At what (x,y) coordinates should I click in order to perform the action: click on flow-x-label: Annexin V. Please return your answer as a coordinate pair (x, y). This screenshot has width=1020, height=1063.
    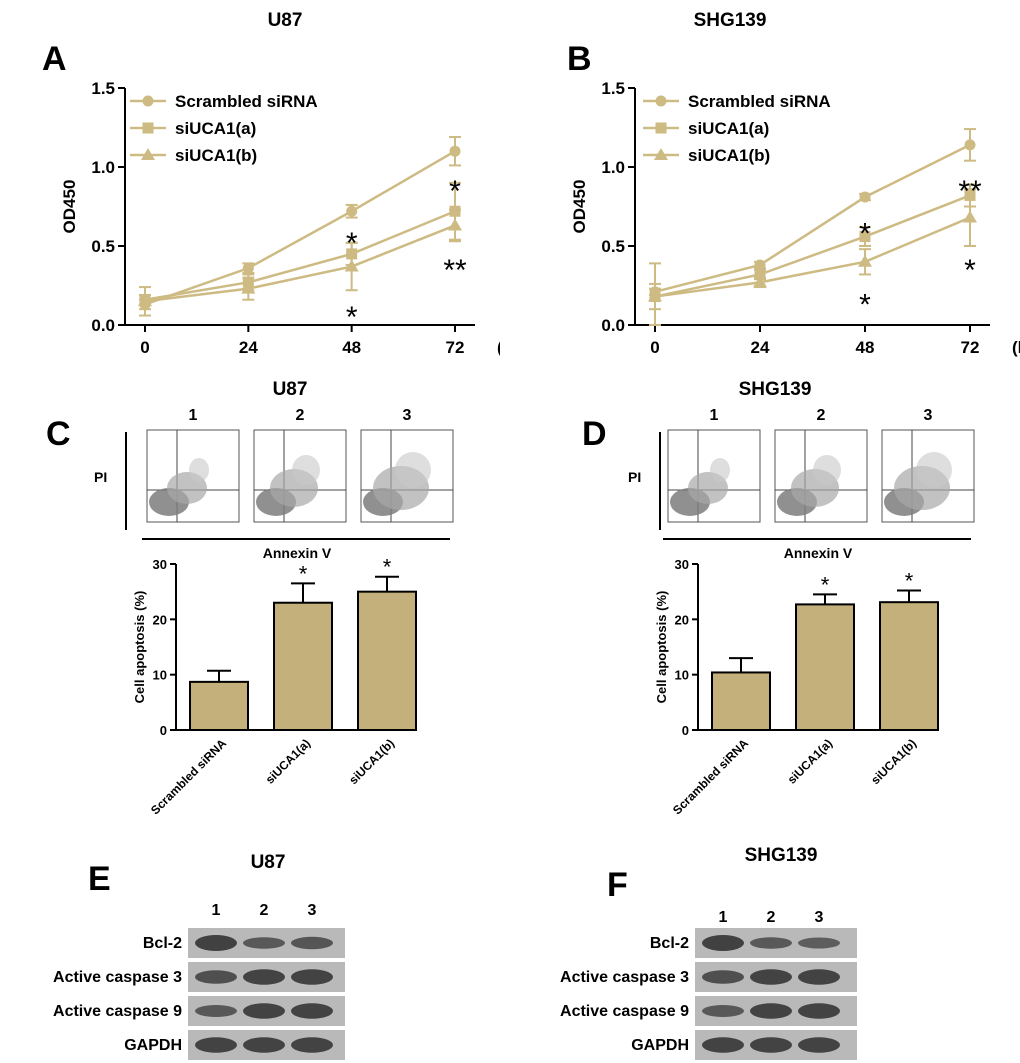
    Looking at the image, I should click on (297, 553).